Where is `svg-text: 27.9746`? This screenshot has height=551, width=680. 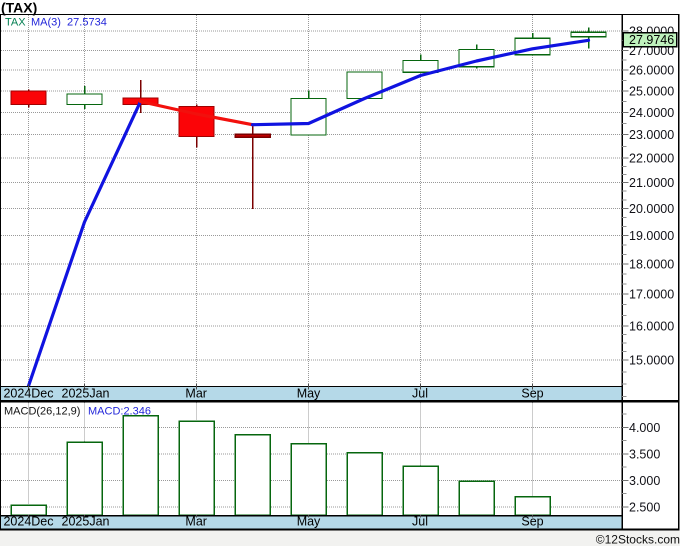 svg-text: 27.9746 is located at coordinates (651, 40).